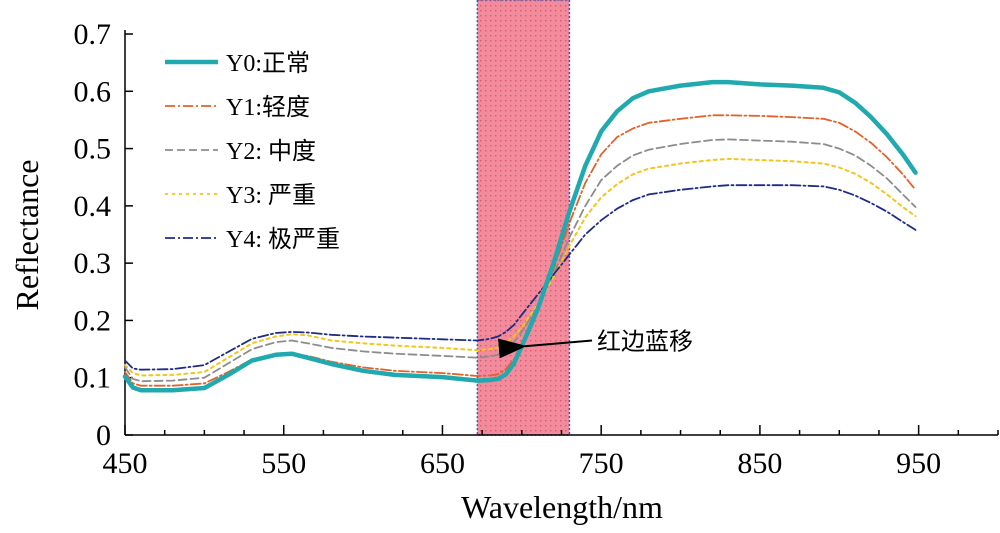 The height and width of the screenshot is (533, 1000). Describe the element at coordinates (27, 235) in the screenshot. I see `y-axis-title: Reflectance` at that location.